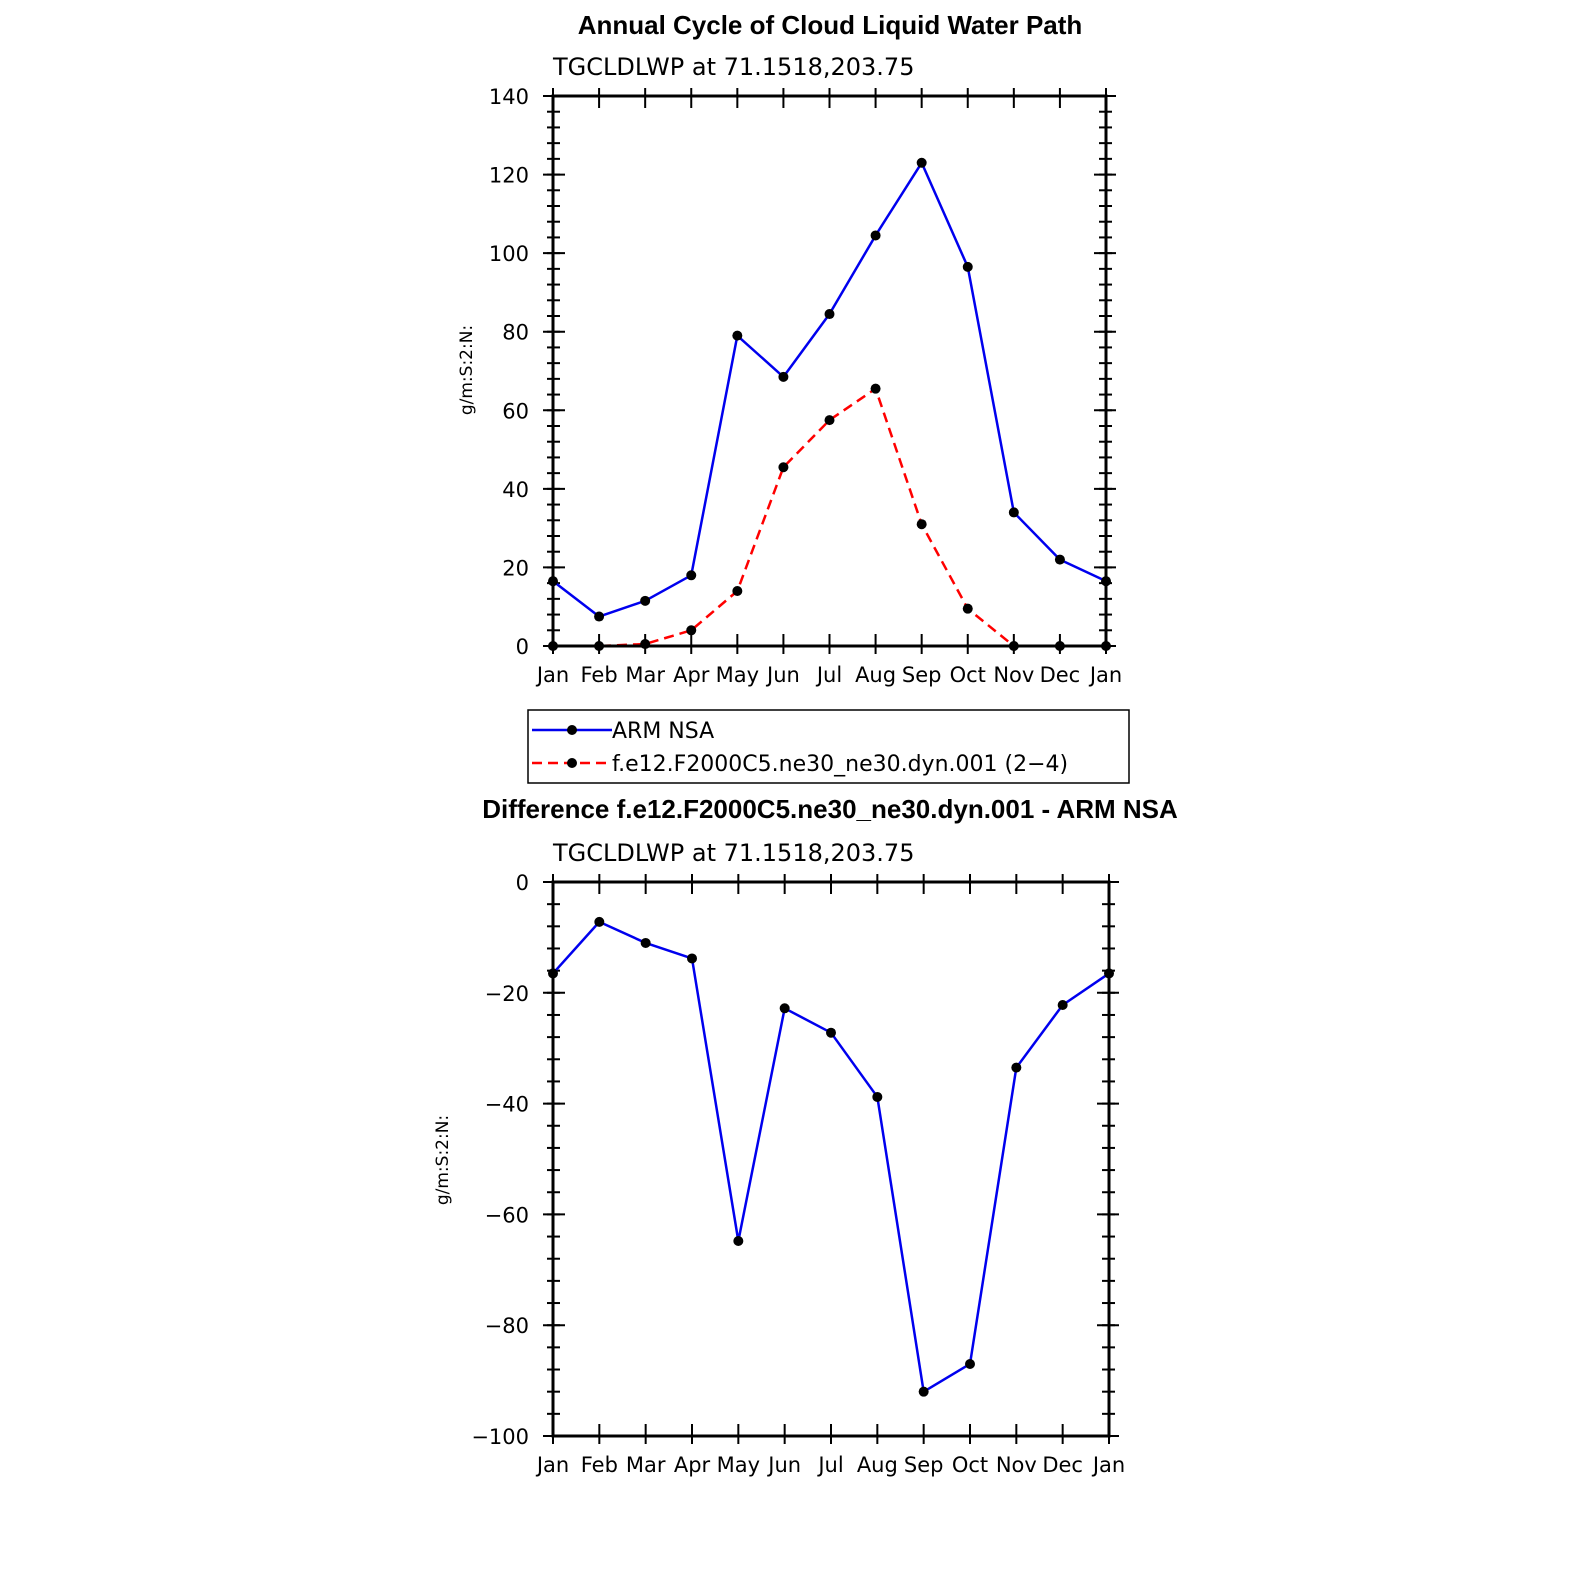  I want to click on y-tick-label: 20, so click(515, 568).